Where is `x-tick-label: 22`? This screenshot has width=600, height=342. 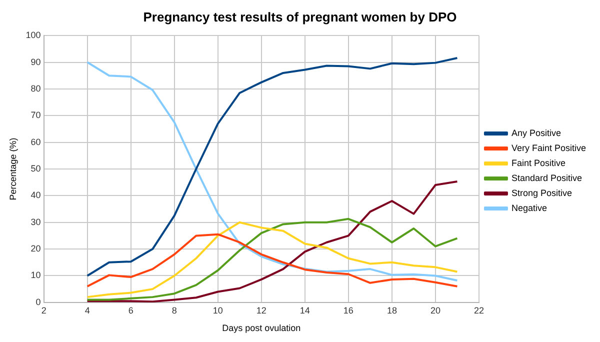 x-tick-label: 22 is located at coordinates (479, 310).